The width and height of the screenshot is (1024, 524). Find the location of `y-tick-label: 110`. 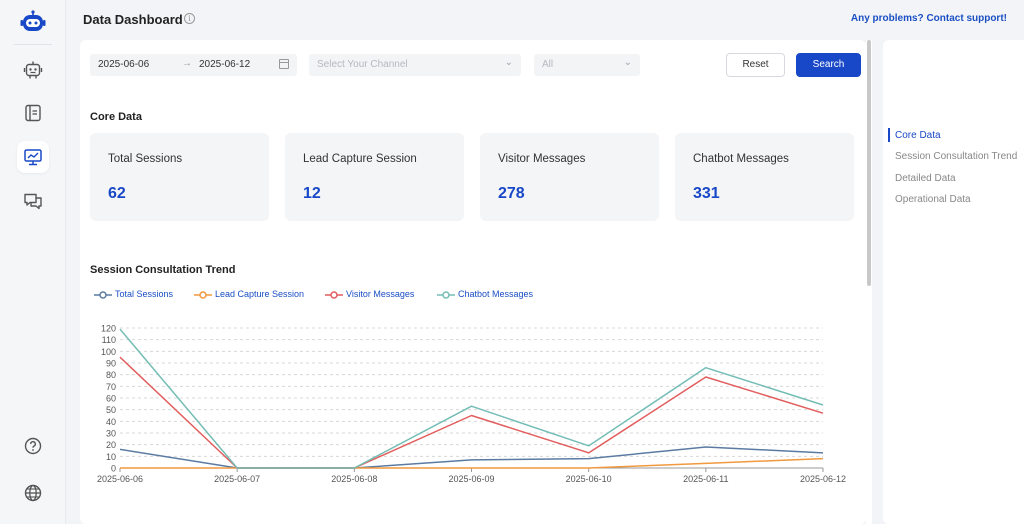

y-tick-label: 110 is located at coordinates (109, 340).